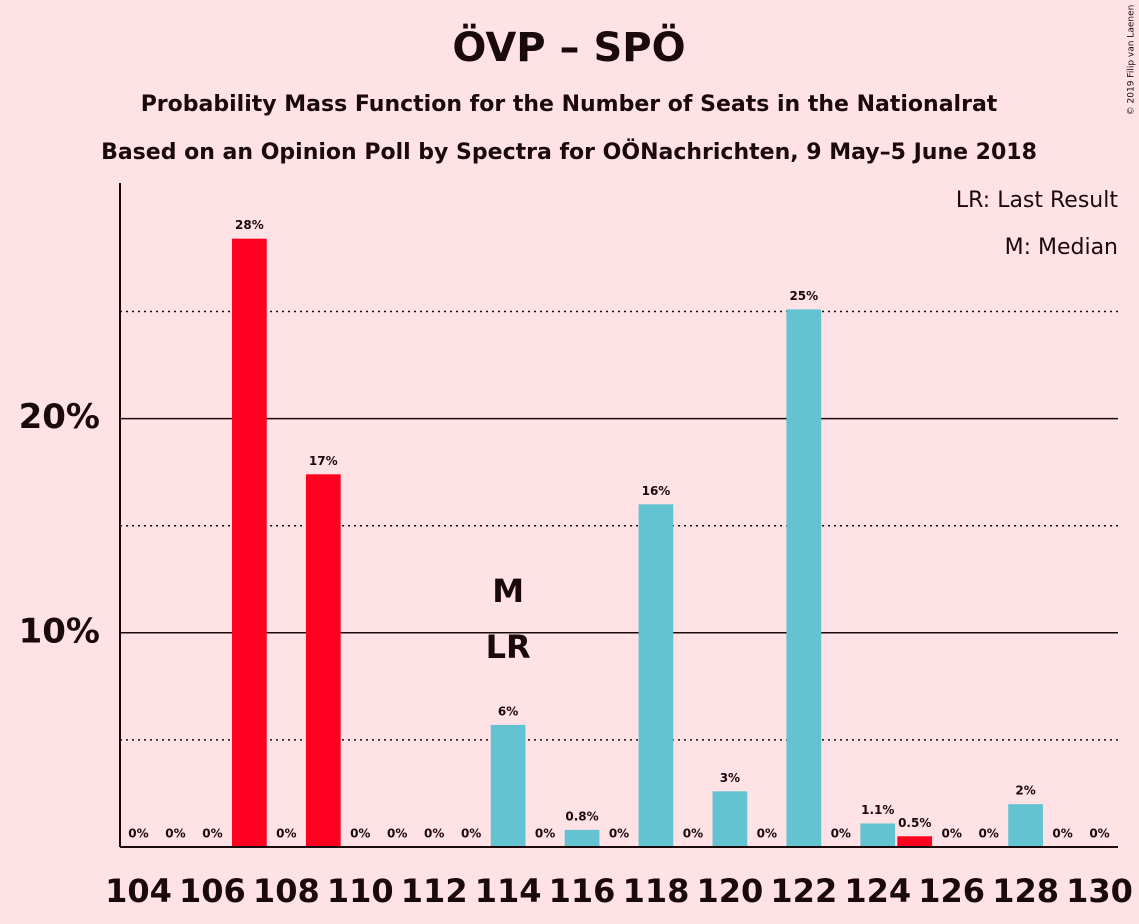 The height and width of the screenshot is (924, 1139). What do you see at coordinates (656, 491) in the screenshot?
I see `value-label: 16%` at bounding box center [656, 491].